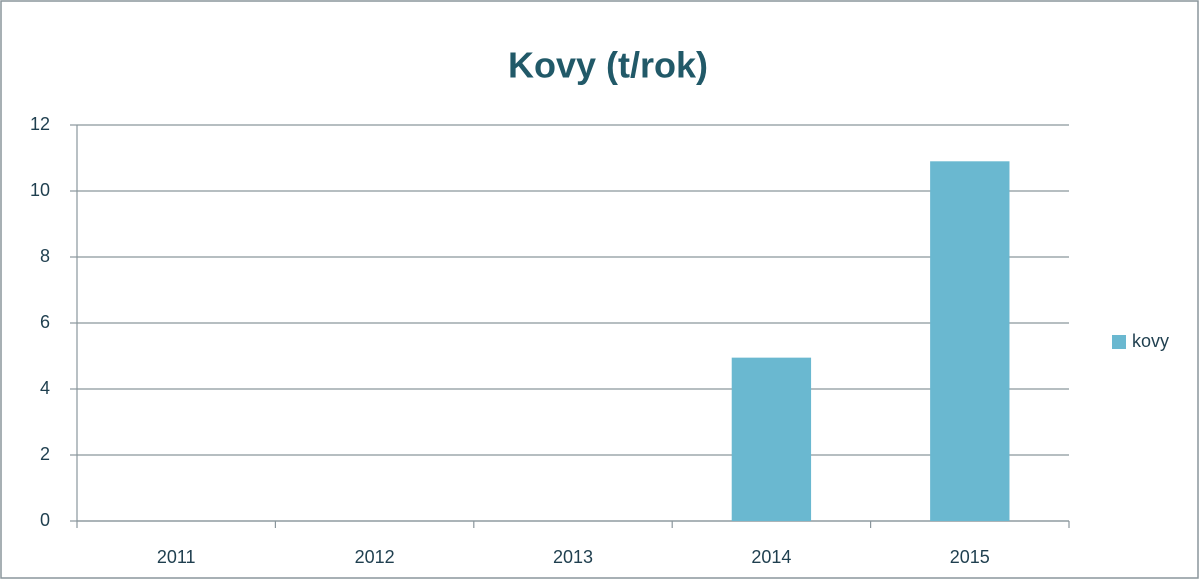  Describe the element at coordinates (608, 65) in the screenshot. I see `chart-title: Kovy (t/rok)` at that location.